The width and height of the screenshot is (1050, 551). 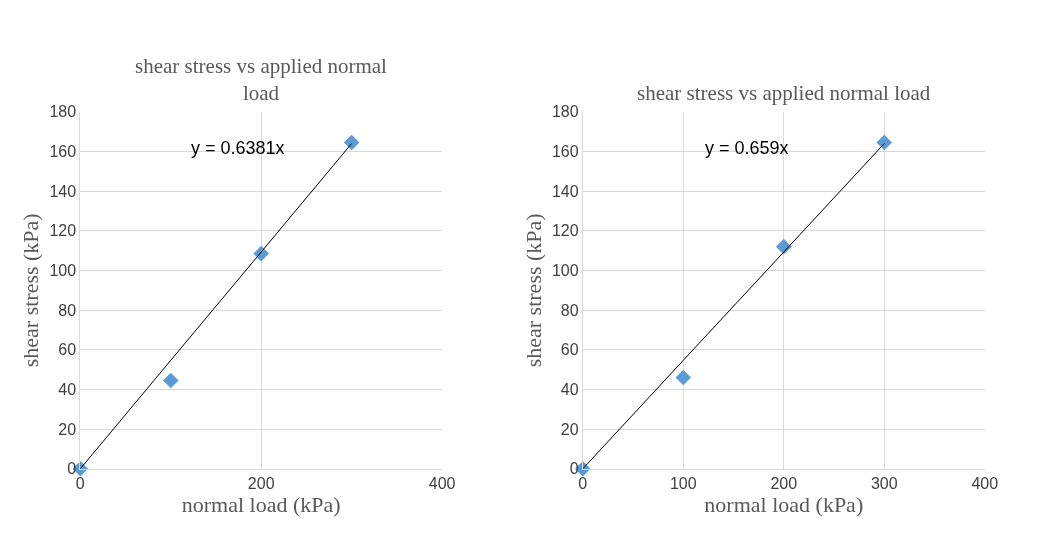 What do you see at coordinates (884, 483) in the screenshot?
I see `x-tick-label: 300` at bounding box center [884, 483].